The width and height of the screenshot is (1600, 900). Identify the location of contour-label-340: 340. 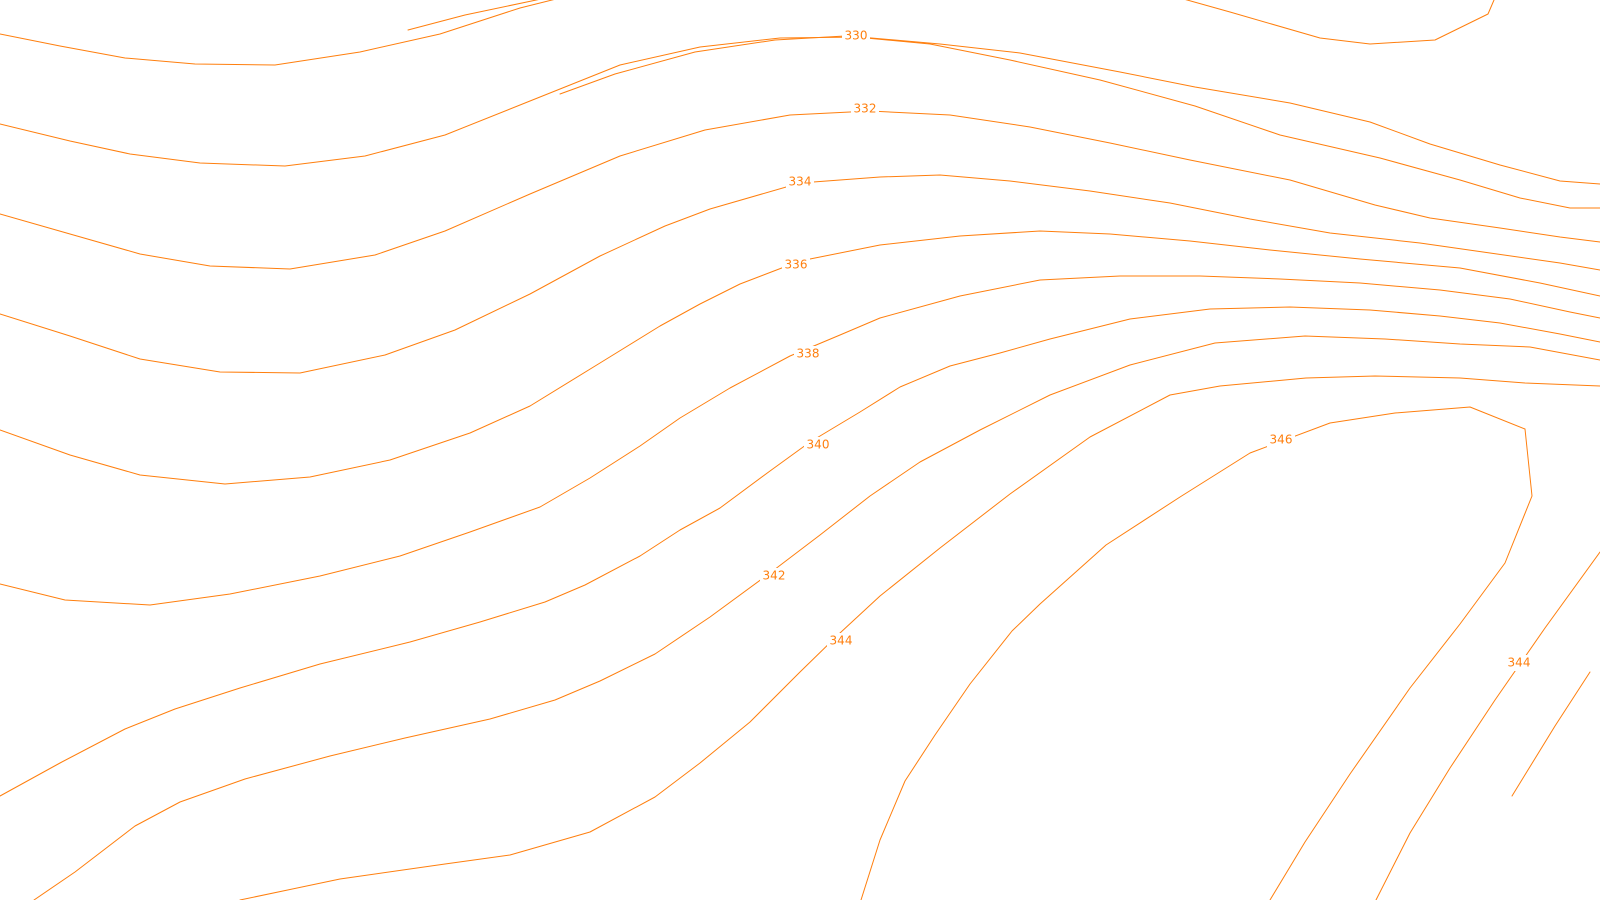
(818, 445).